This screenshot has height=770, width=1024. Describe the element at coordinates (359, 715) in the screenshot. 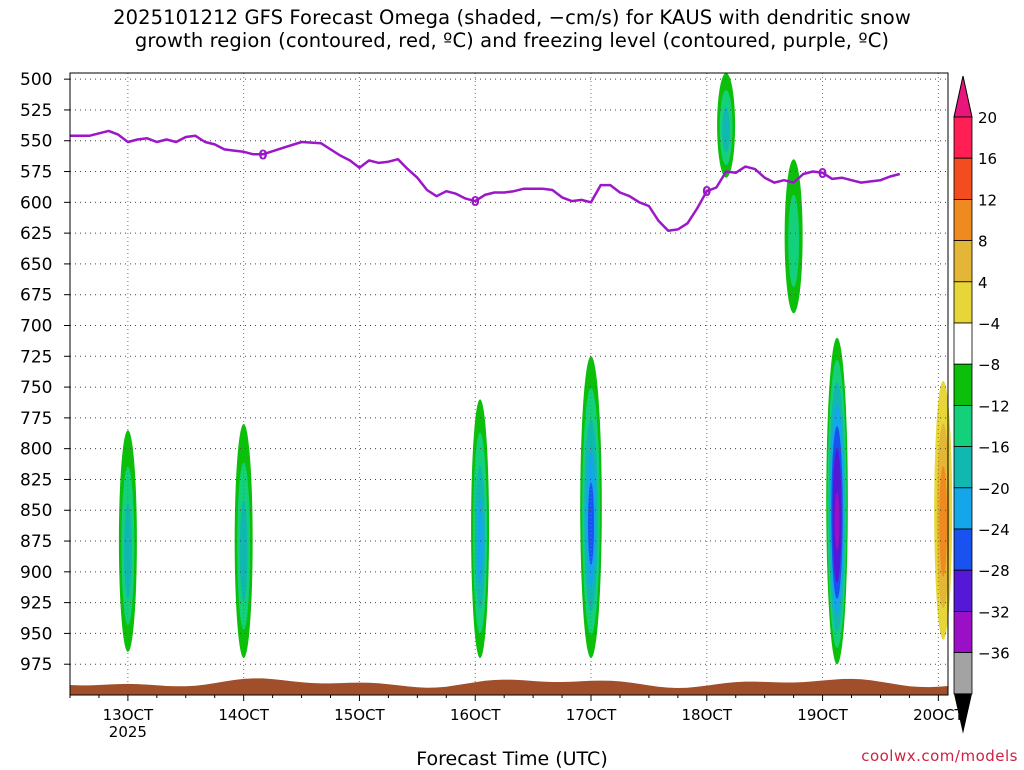

I see `x-tick-label-15OCT: 15OCT` at that location.